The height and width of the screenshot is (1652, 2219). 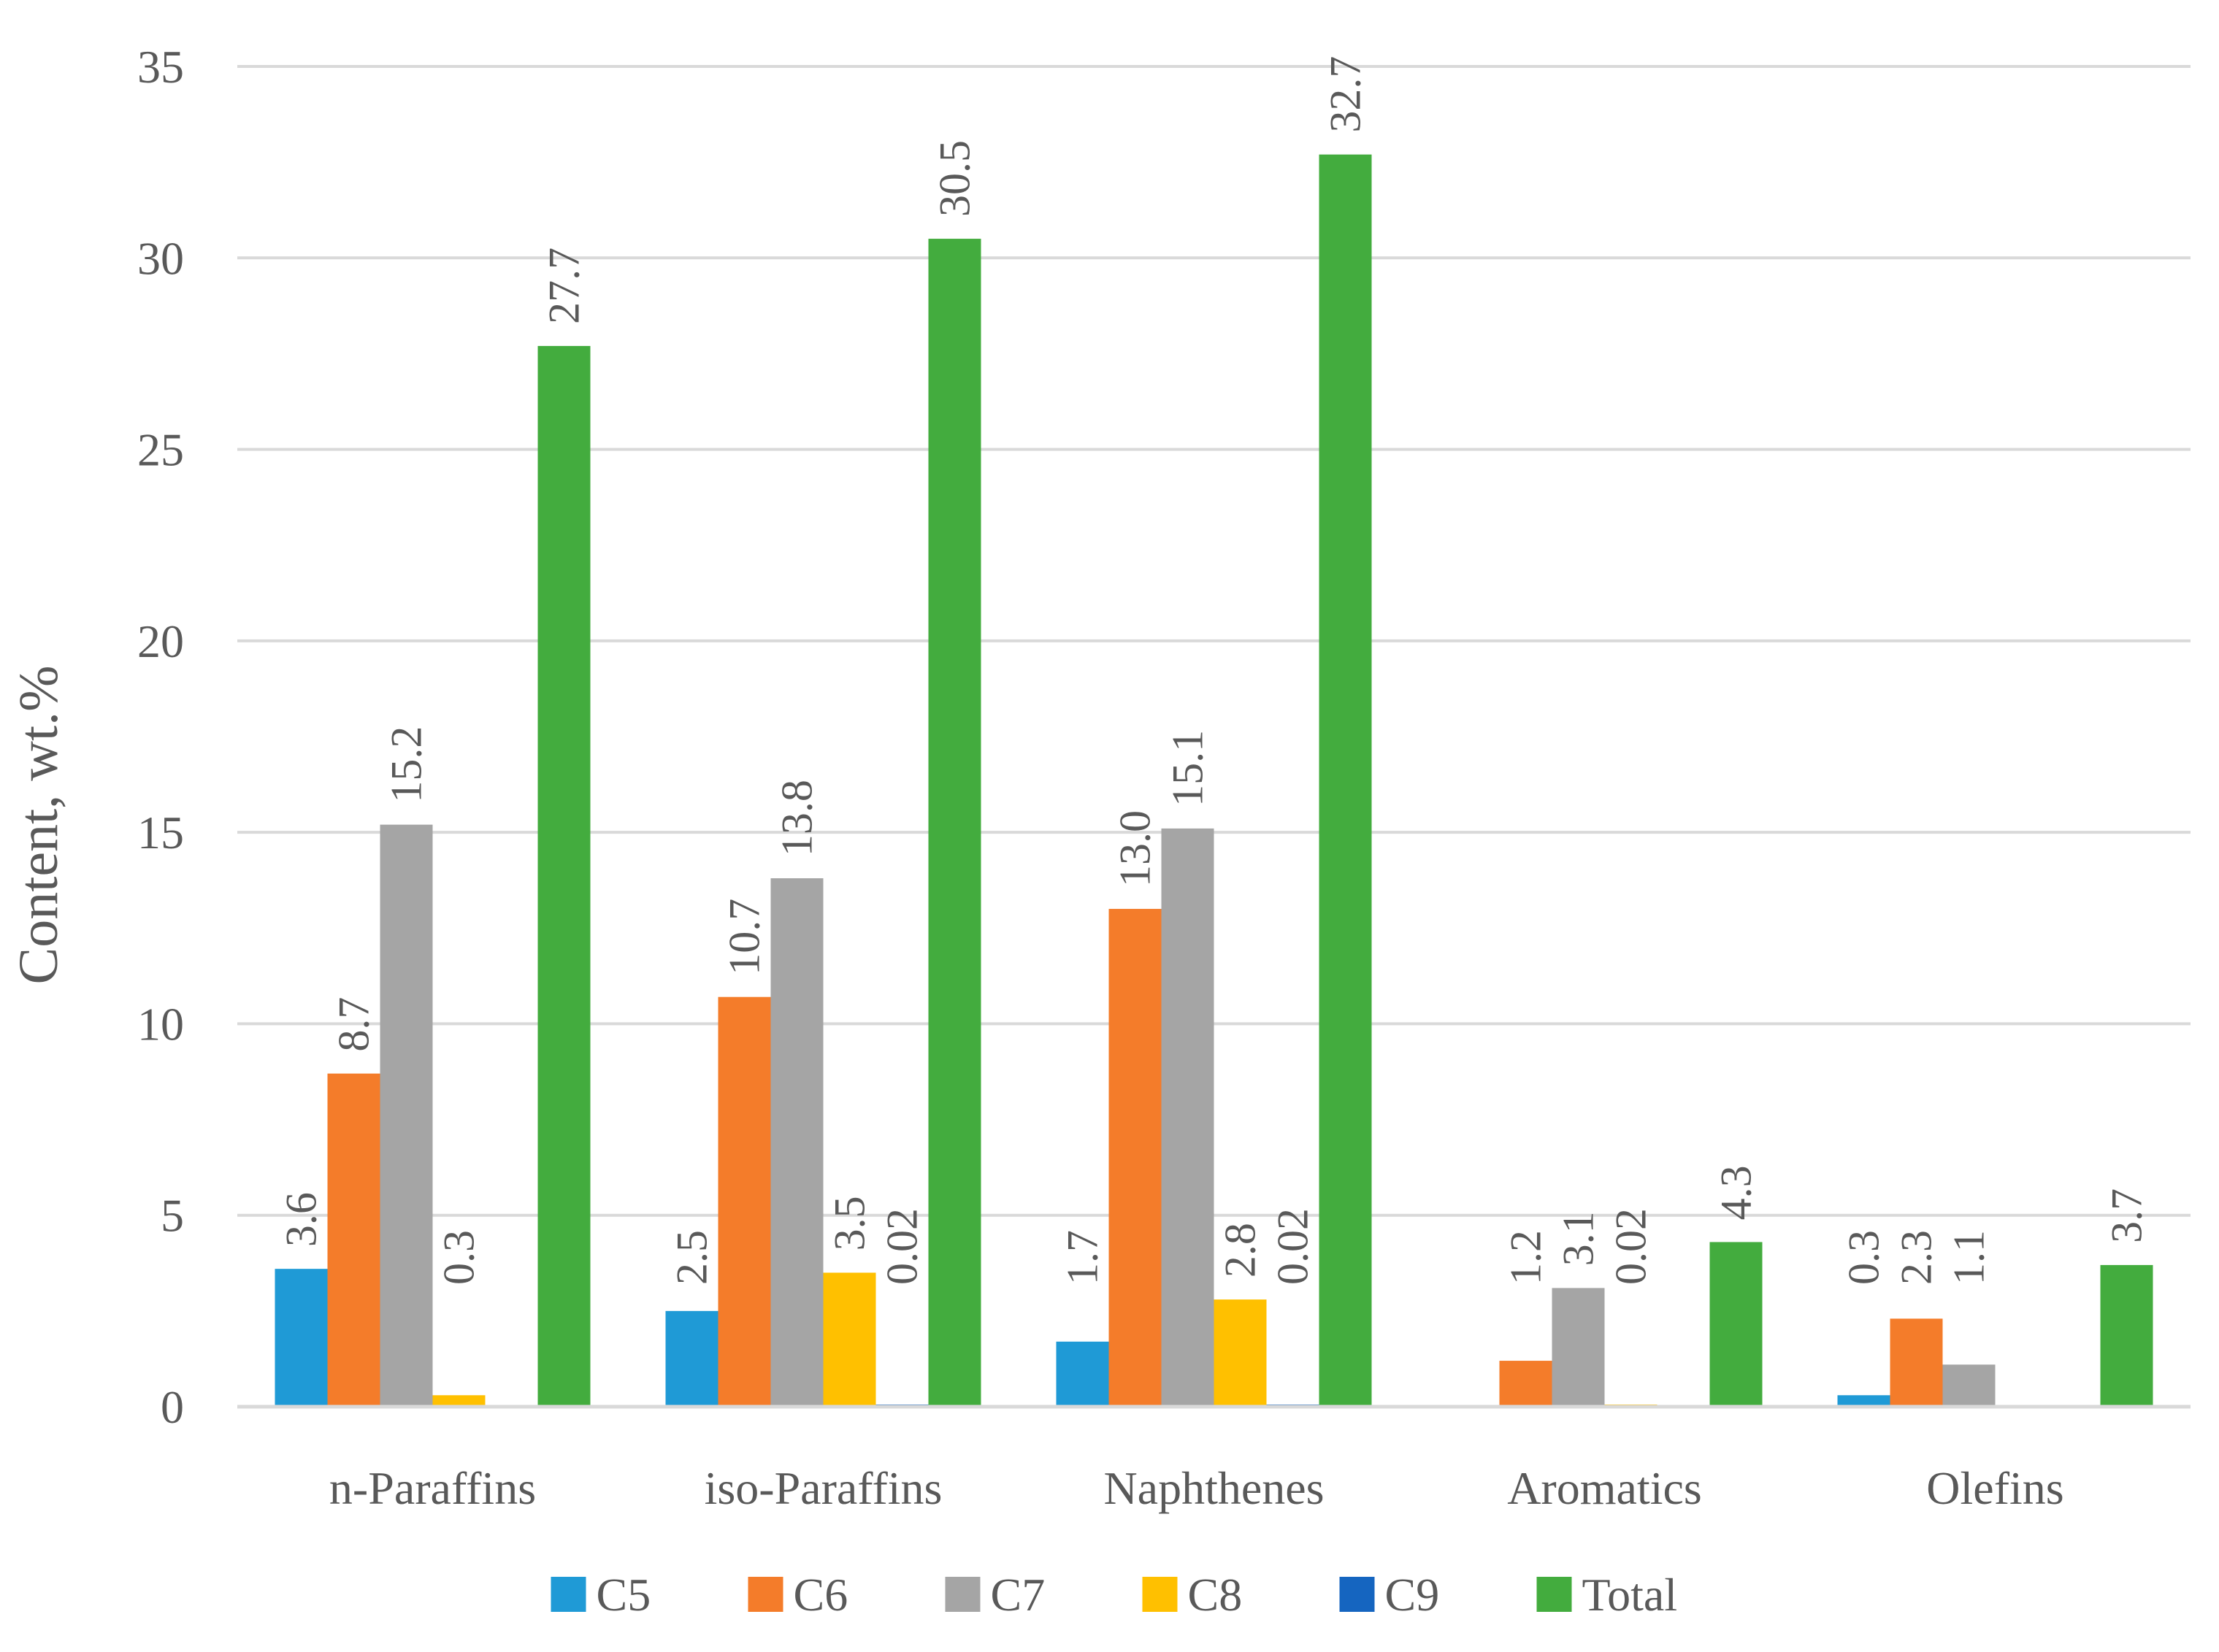 What do you see at coordinates (745, 937) in the screenshot?
I see `data-label: 10.7` at bounding box center [745, 937].